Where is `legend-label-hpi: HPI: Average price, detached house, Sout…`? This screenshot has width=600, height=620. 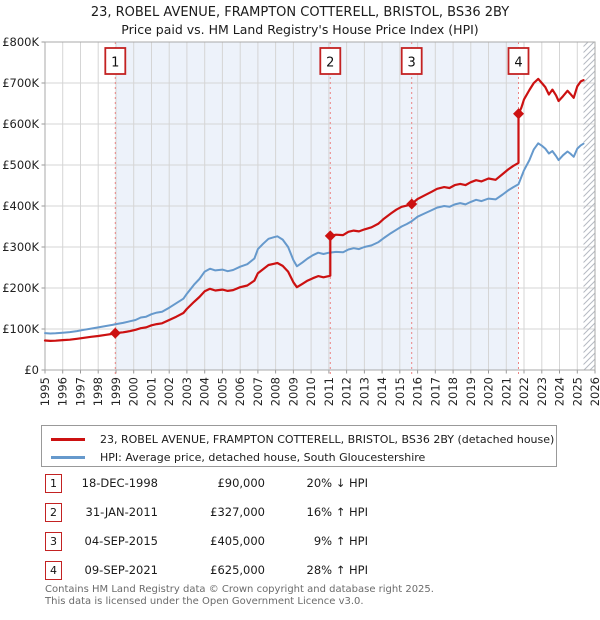
legend-label-hpi: HPI: Average price, detached house, Sout… is located at coordinates (263, 457).